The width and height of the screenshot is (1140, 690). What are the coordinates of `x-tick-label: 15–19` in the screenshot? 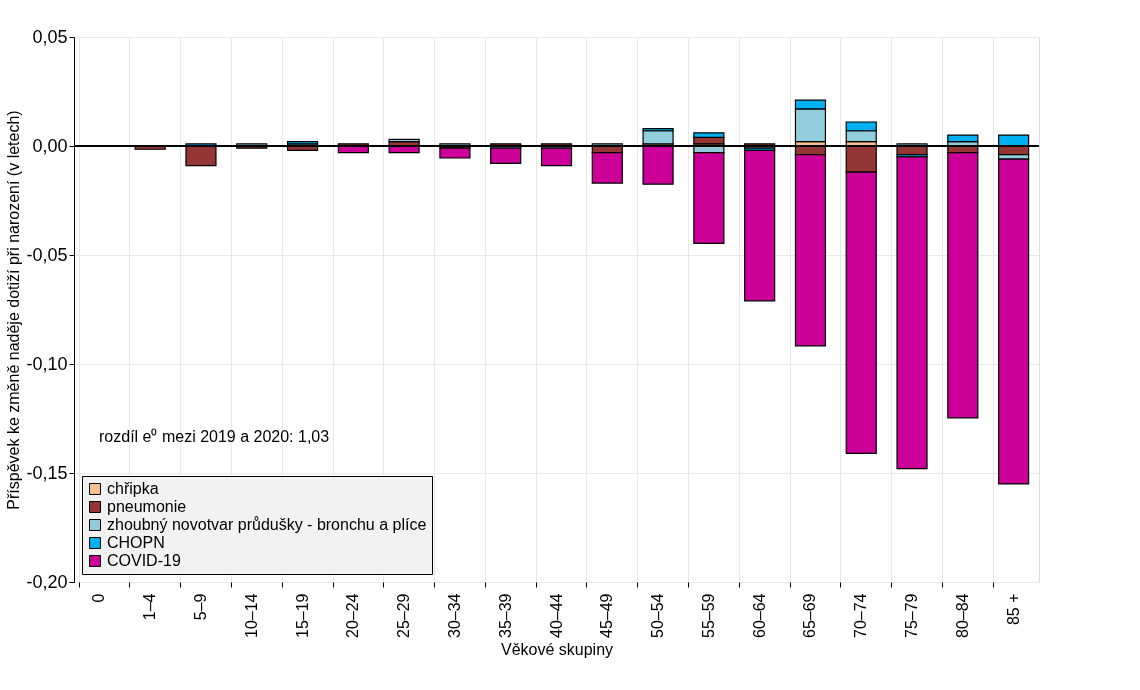 It's located at (302, 615).